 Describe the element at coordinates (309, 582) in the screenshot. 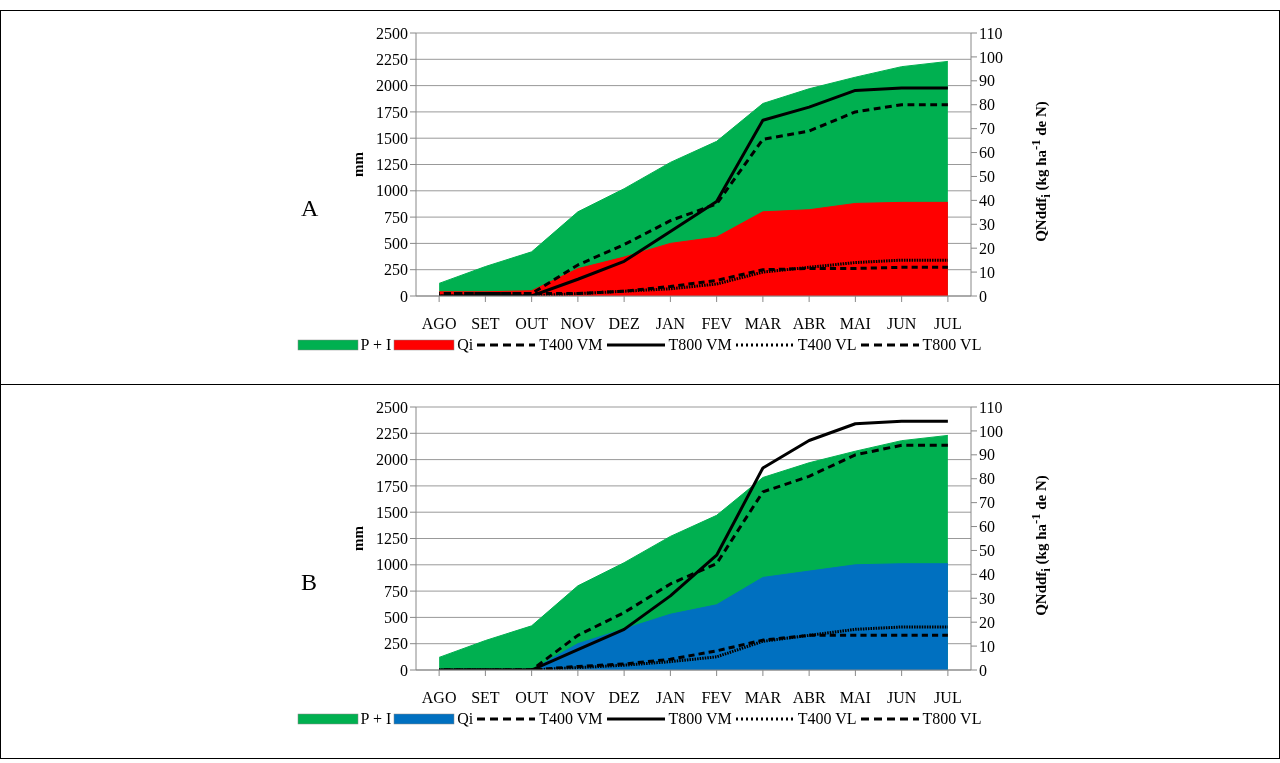

I see `text: B` at that location.